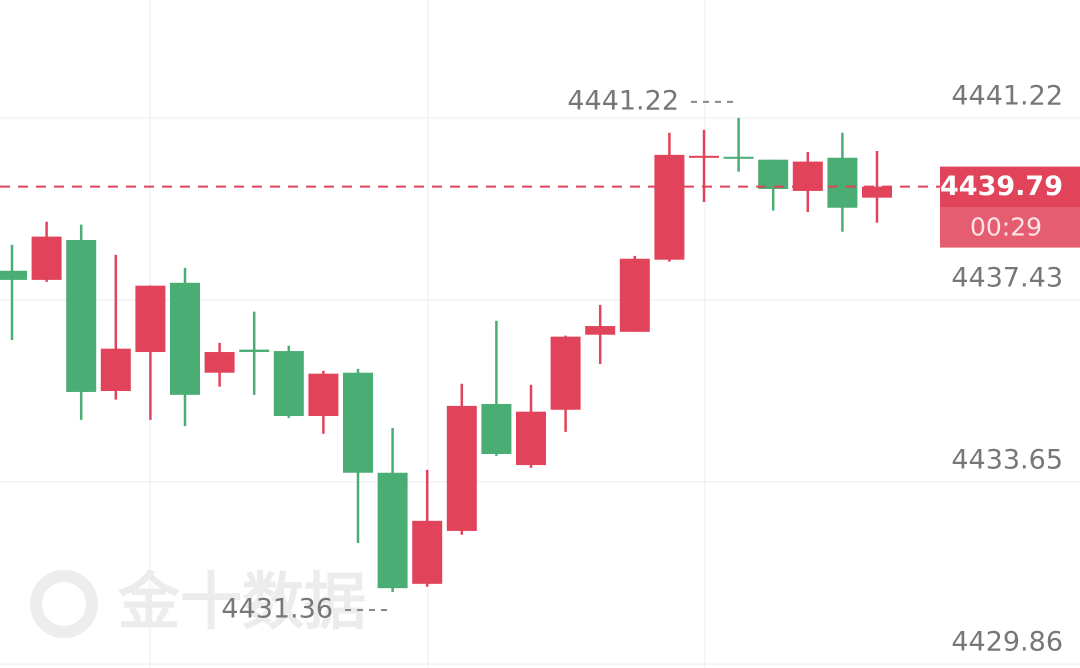 The image size is (1080, 668). I want to click on countdown-label: 00:29, so click(1006, 227).